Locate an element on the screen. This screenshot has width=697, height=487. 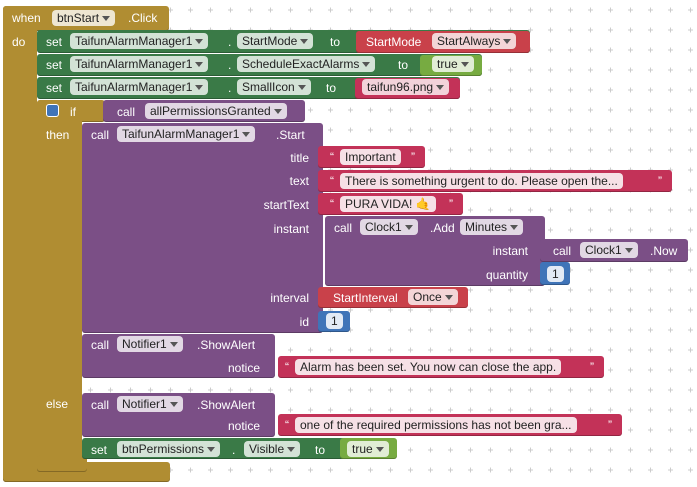
block-label: .Start is located at coordinates (290, 135).